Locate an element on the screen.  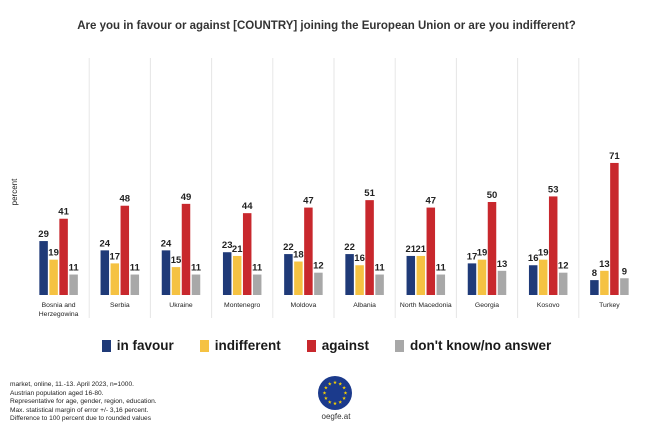
data-label: 8 is located at coordinates (594, 273).